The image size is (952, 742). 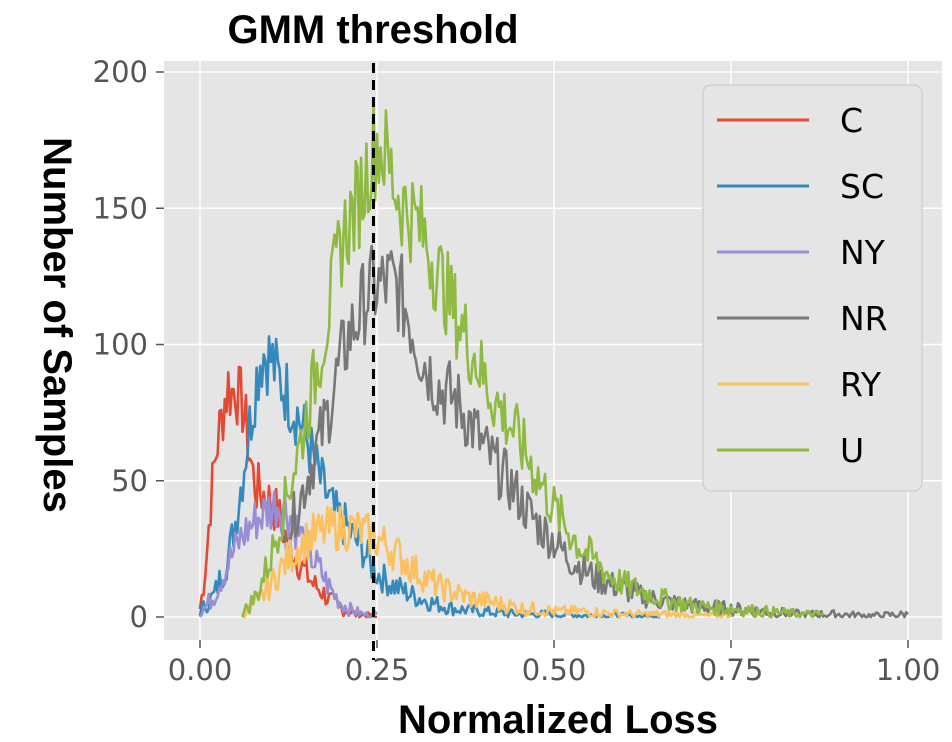 I want to click on legend-label: U, so click(x=852, y=450).